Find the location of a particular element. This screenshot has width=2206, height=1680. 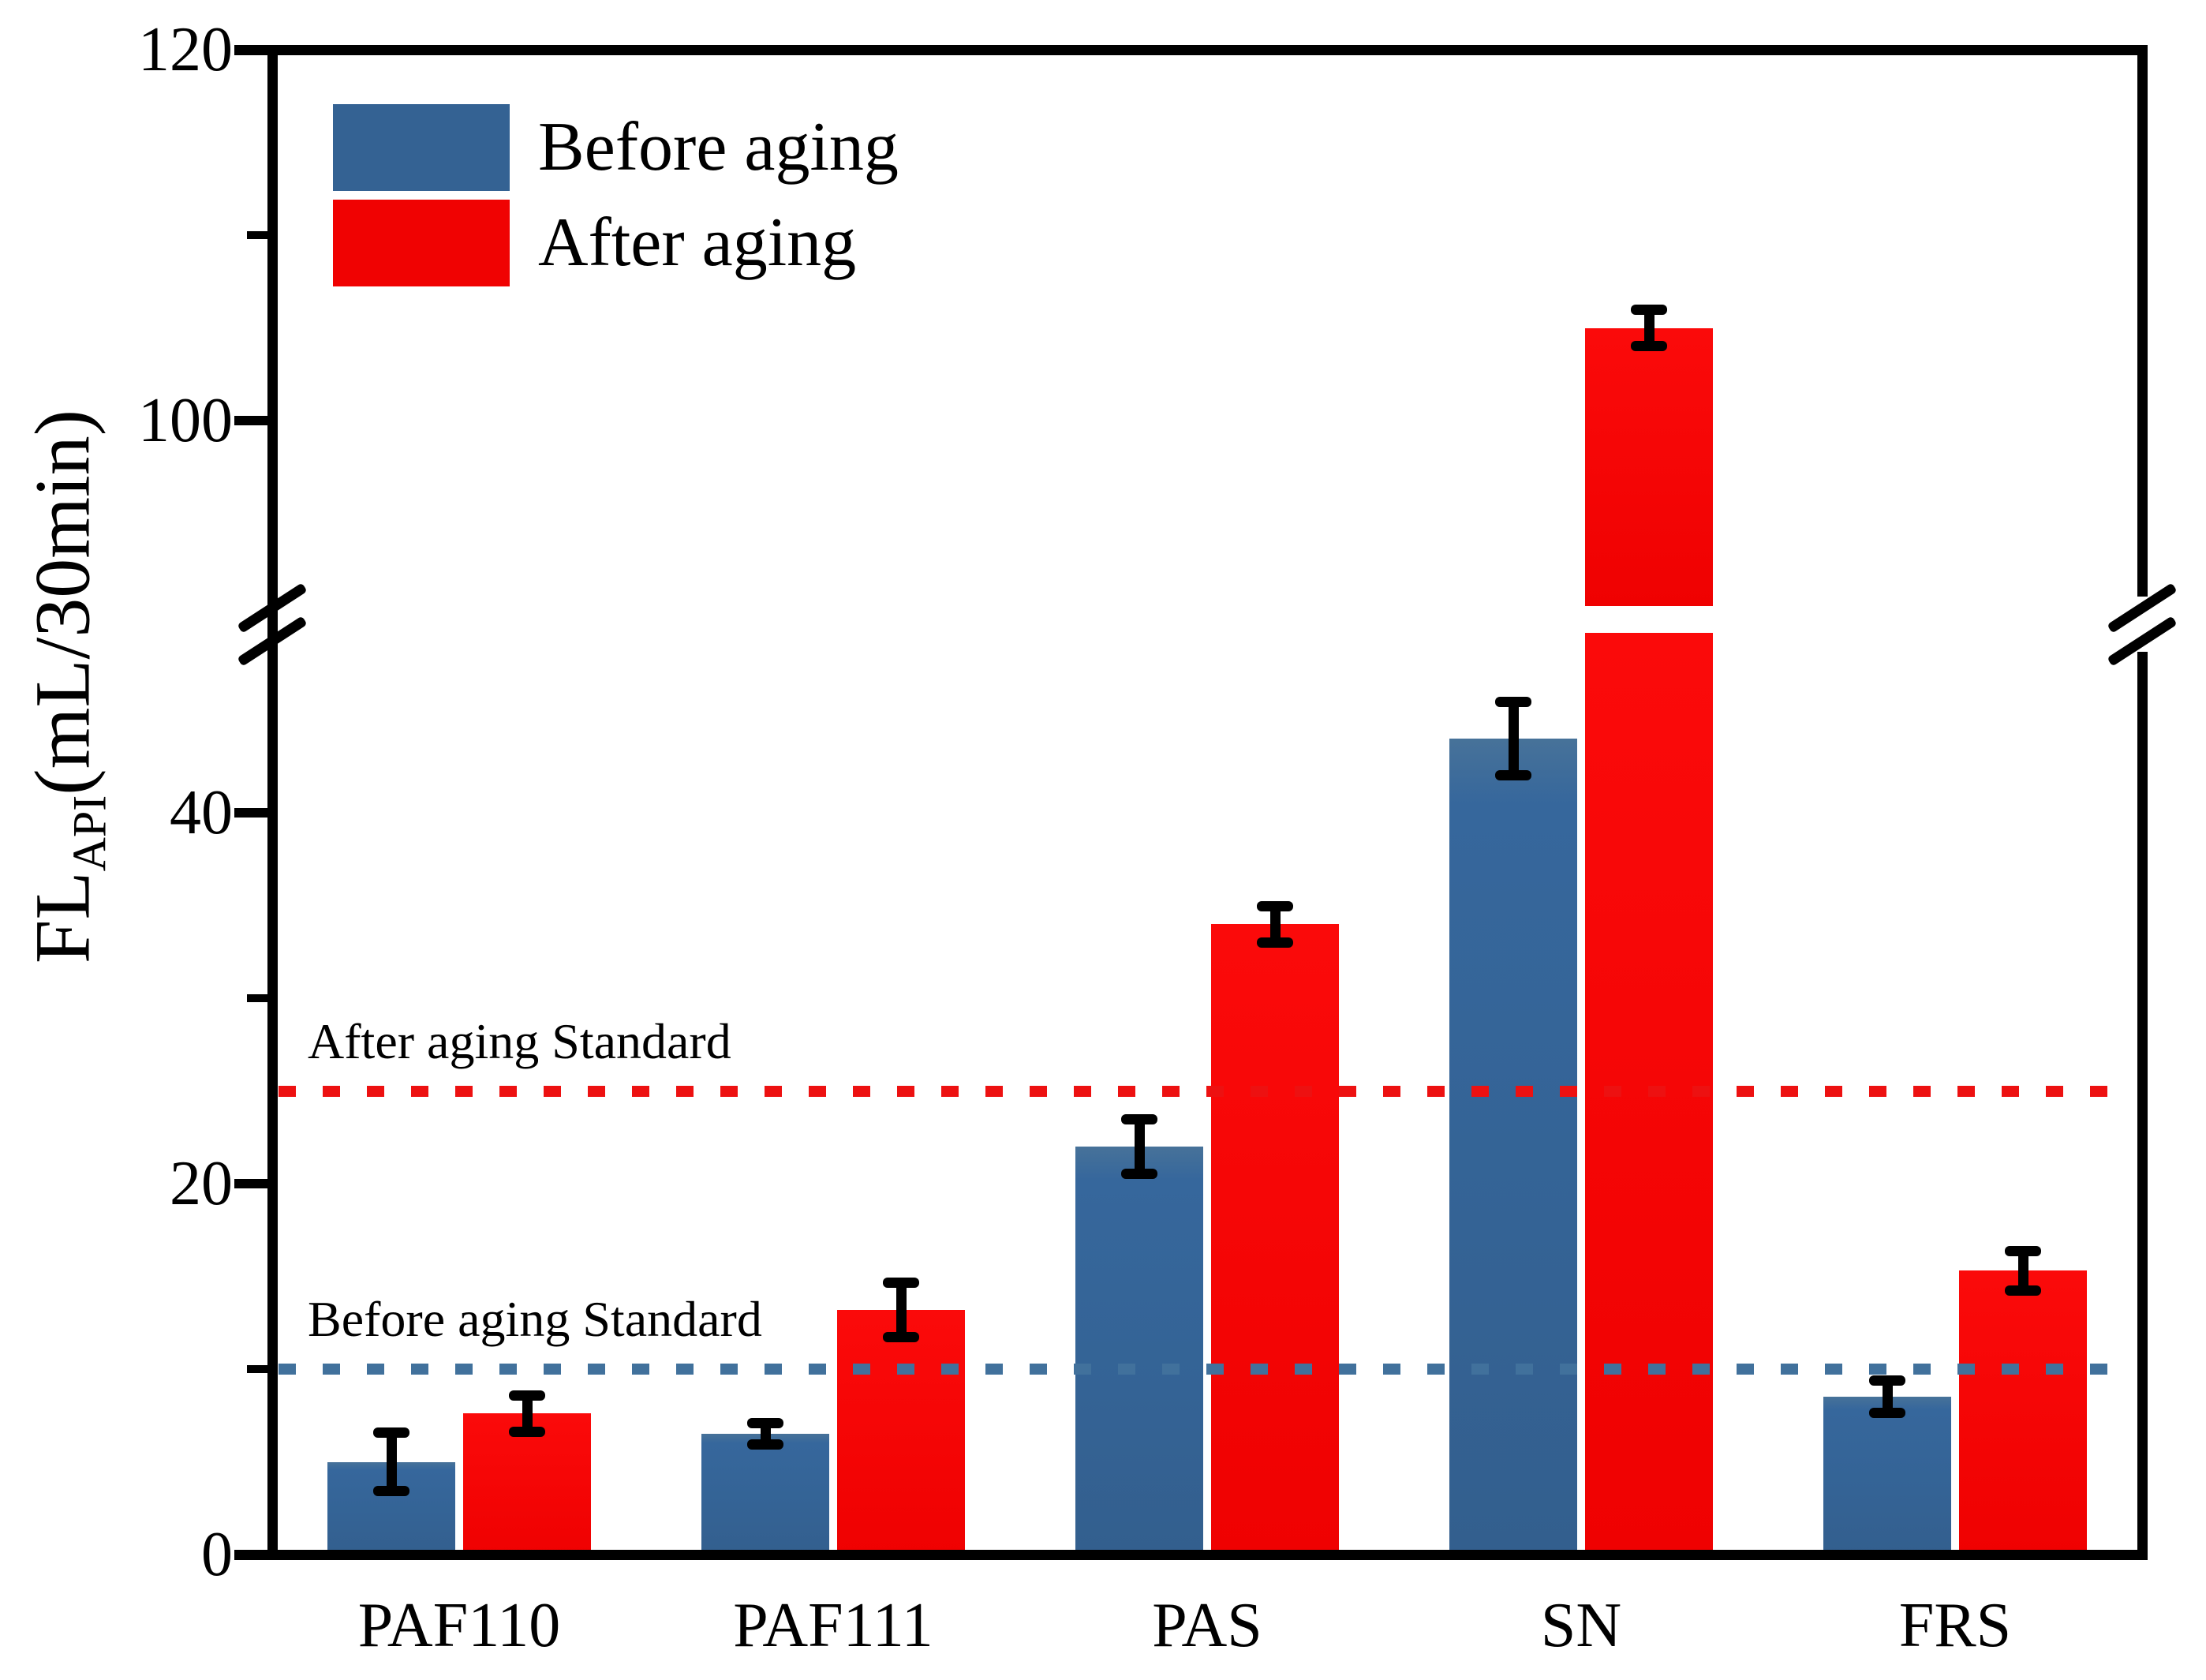

bar-PAF110-after-aging is located at coordinates (527, 1484).